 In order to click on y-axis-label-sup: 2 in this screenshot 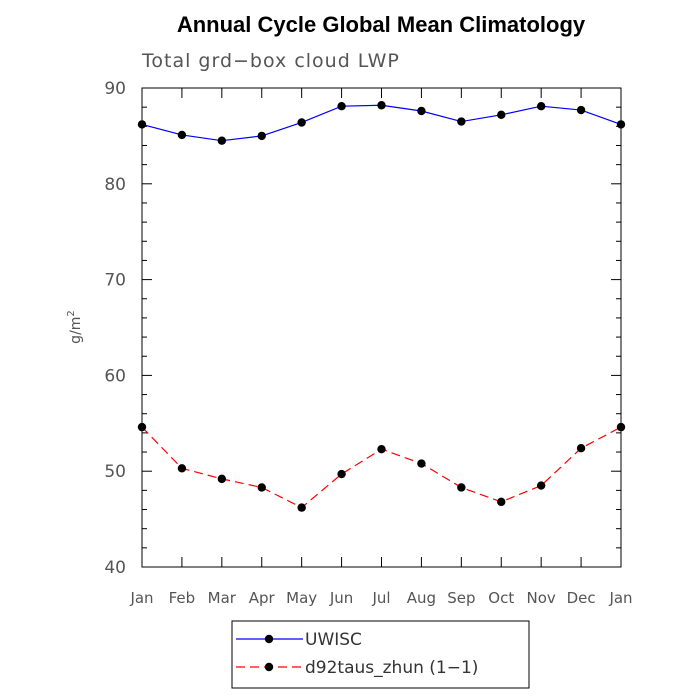, I will do `click(71, 313)`.